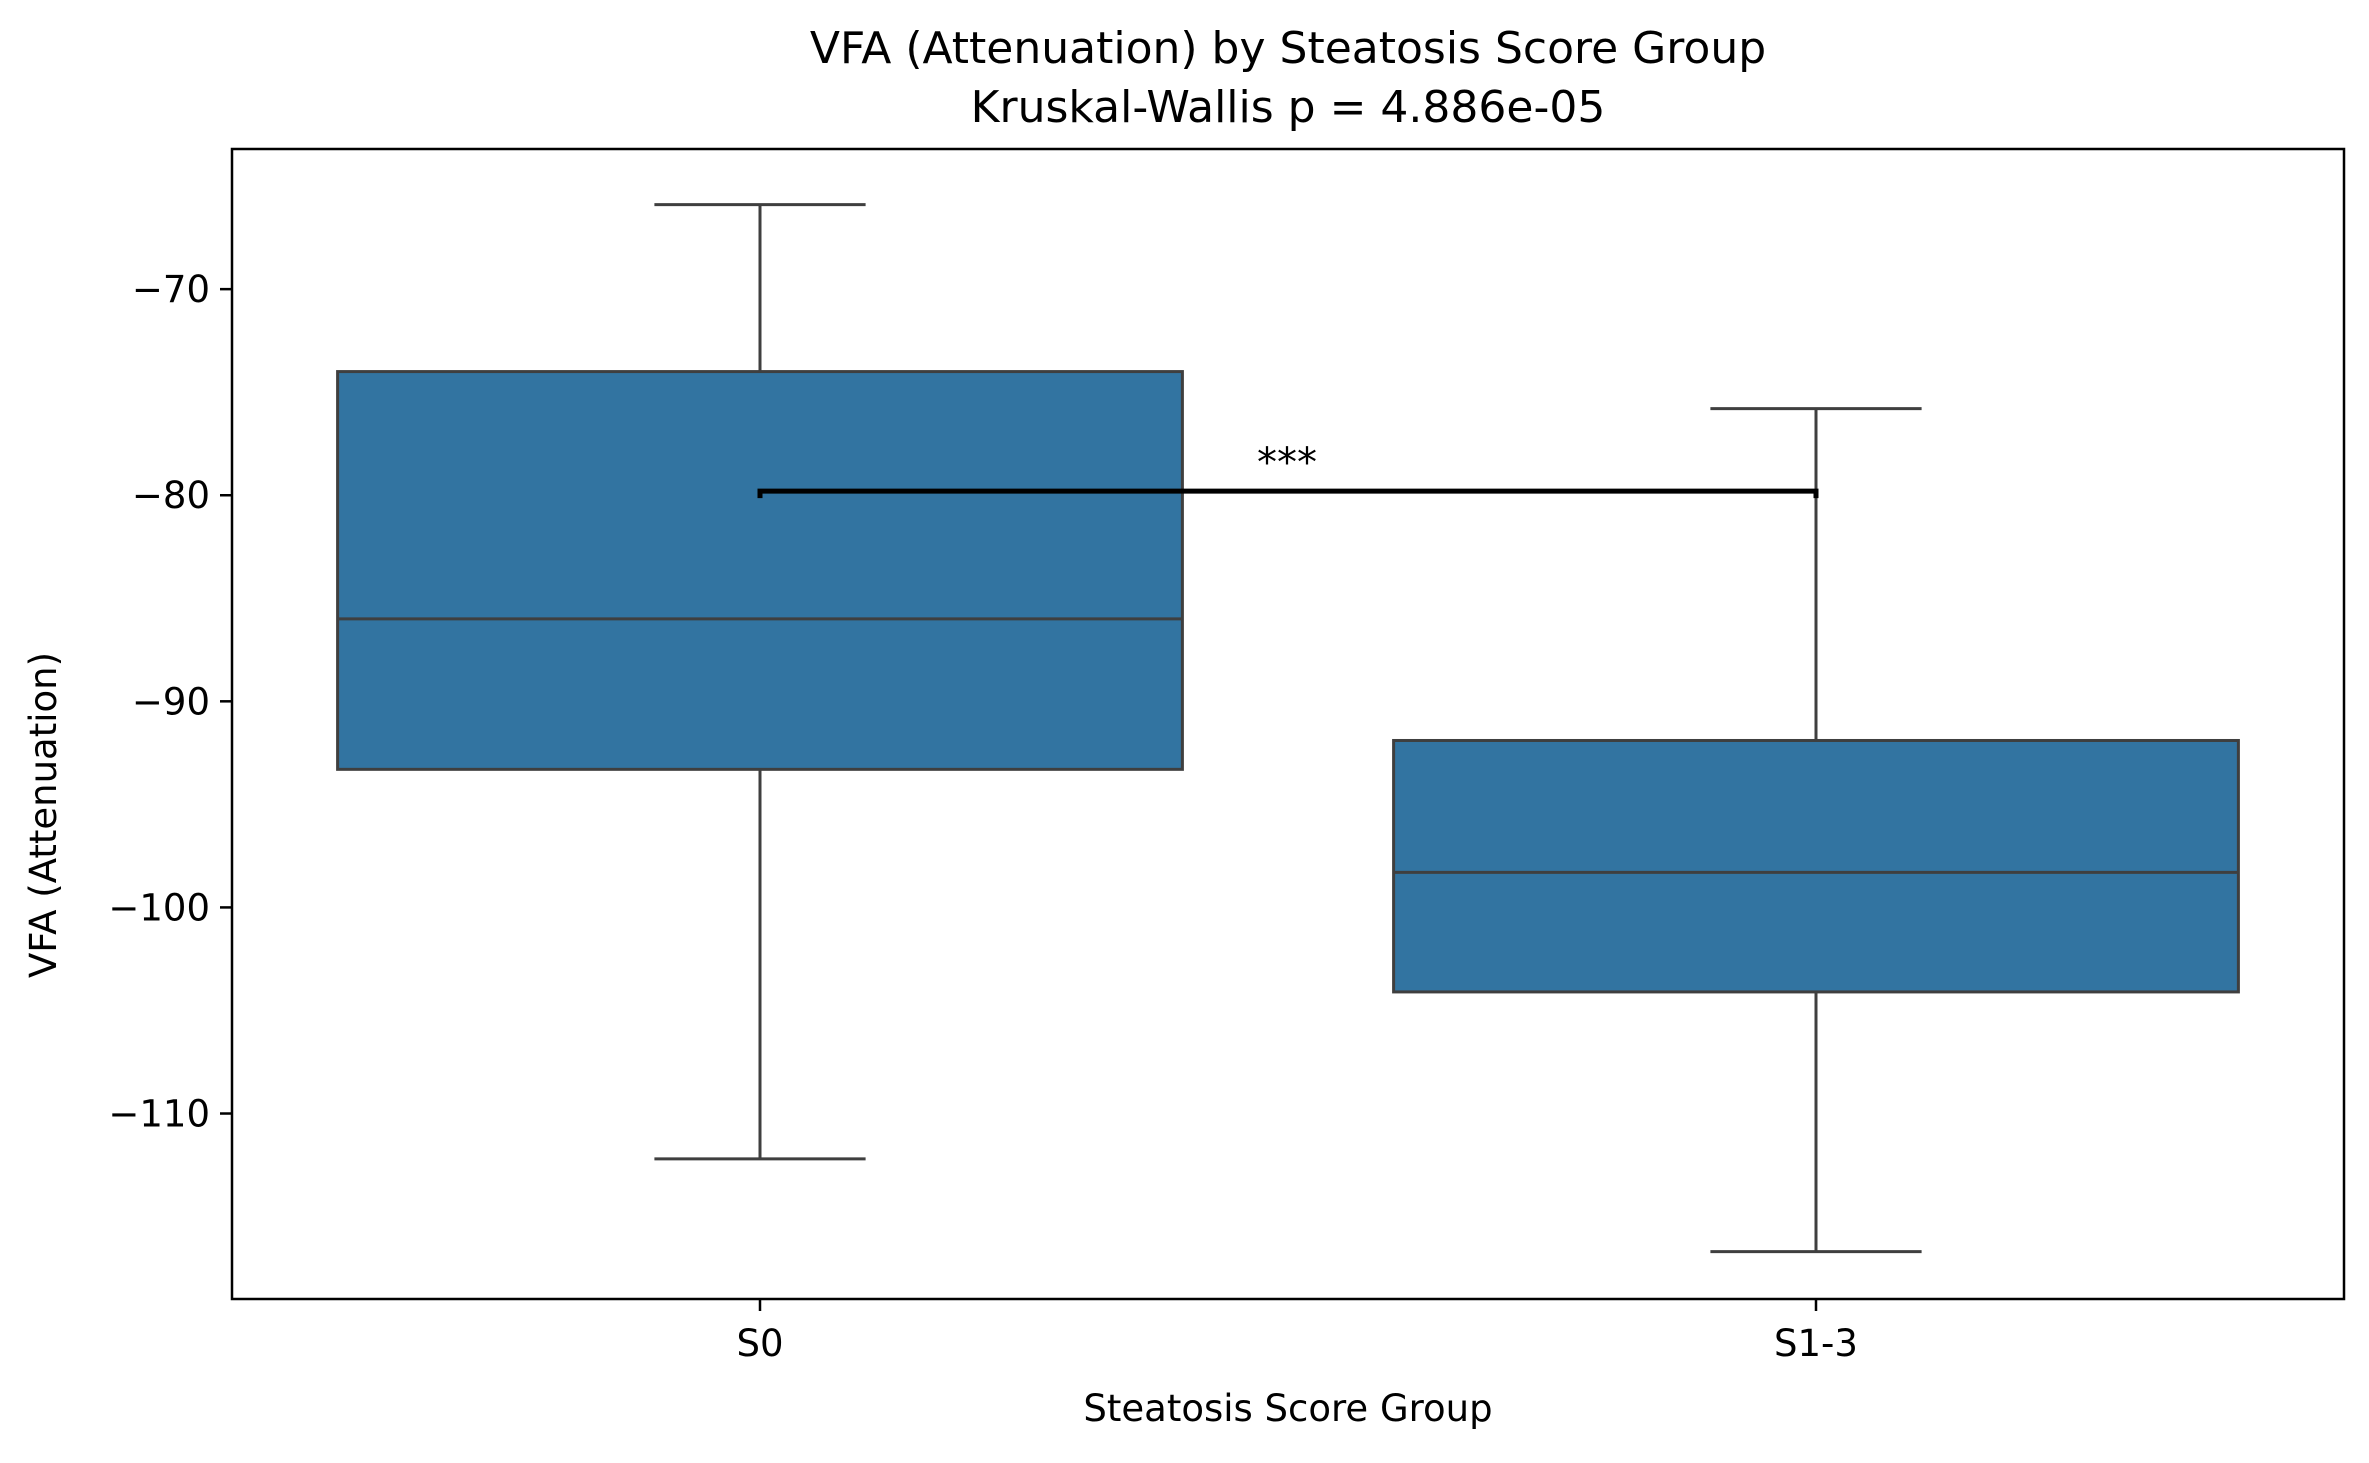 The height and width of the screenshot is (1463, 2369). Describe the element at coordinates (159, 907) in the screenshot. I see `y-tick-label: −100` at that location.